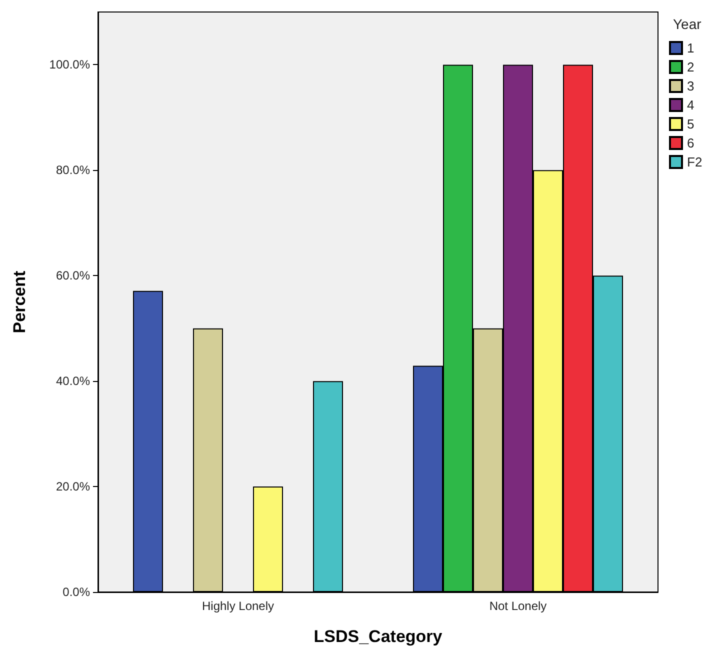  I want to click on x-tick-label: Not Lonely, so click(518, 606).